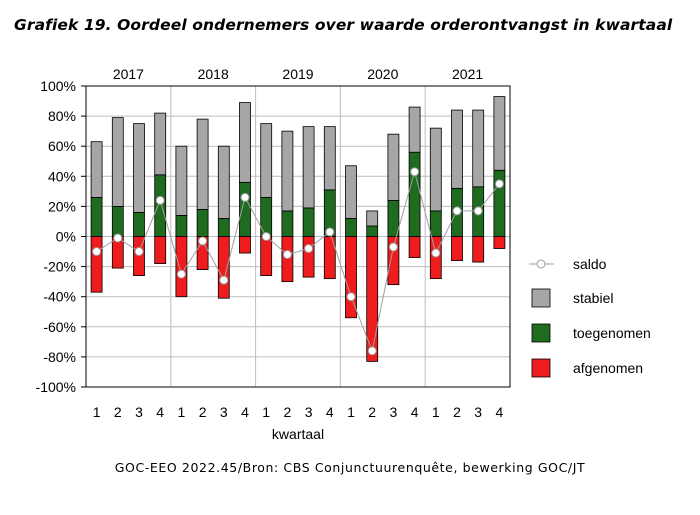 The image size is (700, 515). What do you see at coordinates (590, 264) in the screenshot?
I see `legend-label-saldo: saldo` at bounding box center [590, 264].